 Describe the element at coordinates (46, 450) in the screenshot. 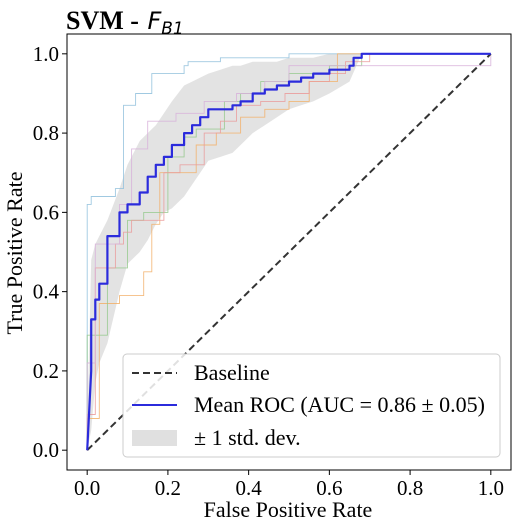

I see `y-tick-label: 0.0` at that location.